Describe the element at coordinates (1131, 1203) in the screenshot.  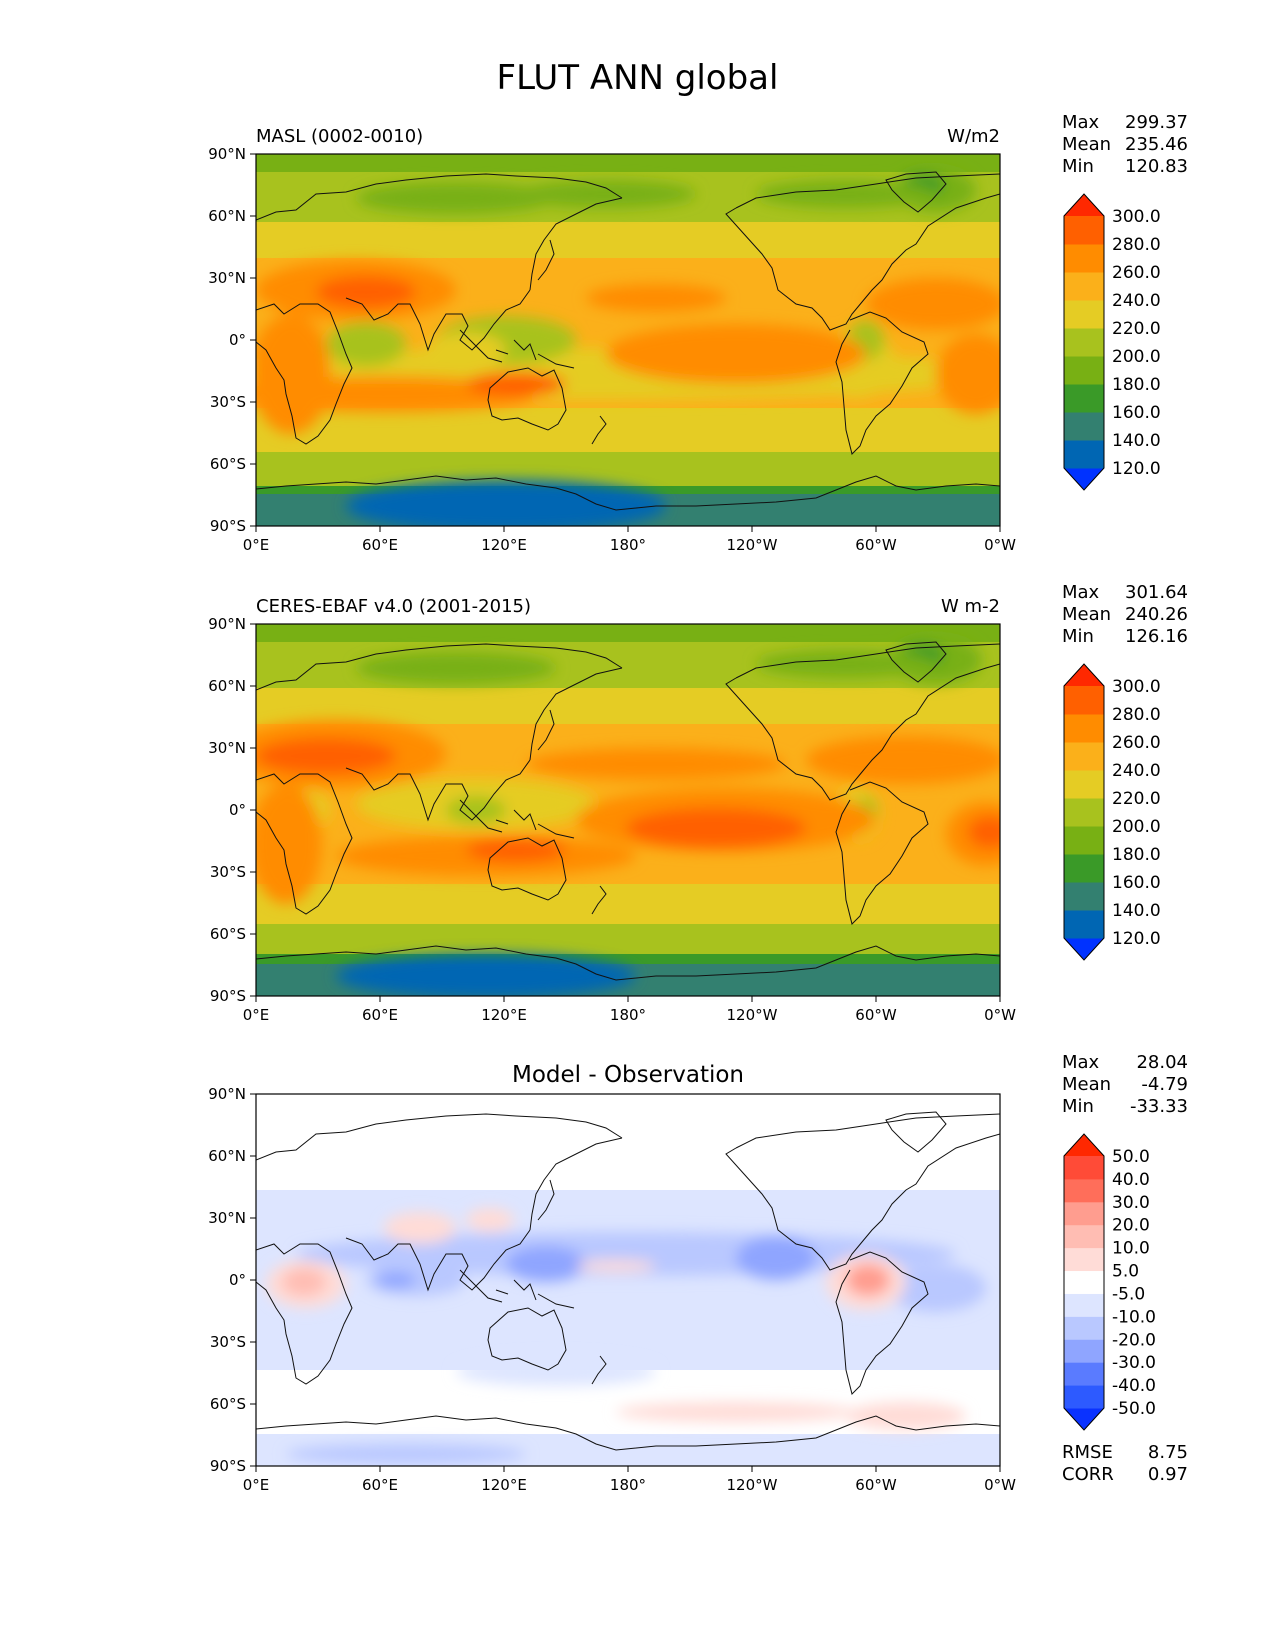
I see `colorbar-tick-label: 30.0` at that location.